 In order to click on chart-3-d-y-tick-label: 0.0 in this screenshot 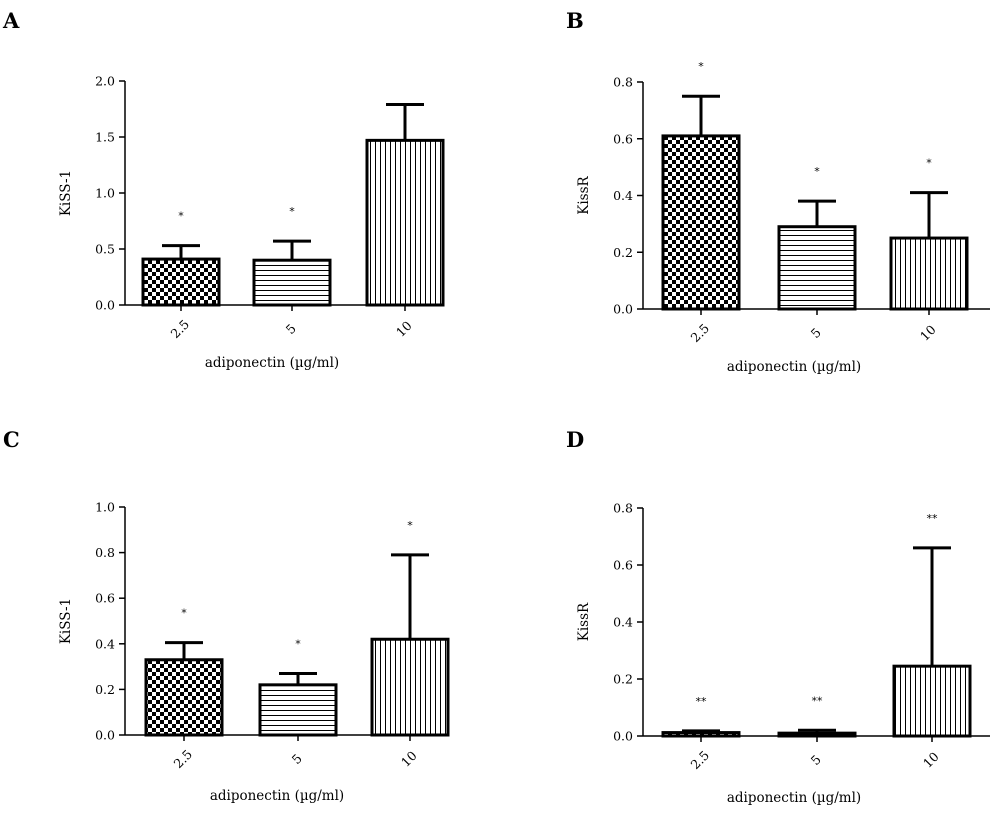, I will do `click(623, 736)`.